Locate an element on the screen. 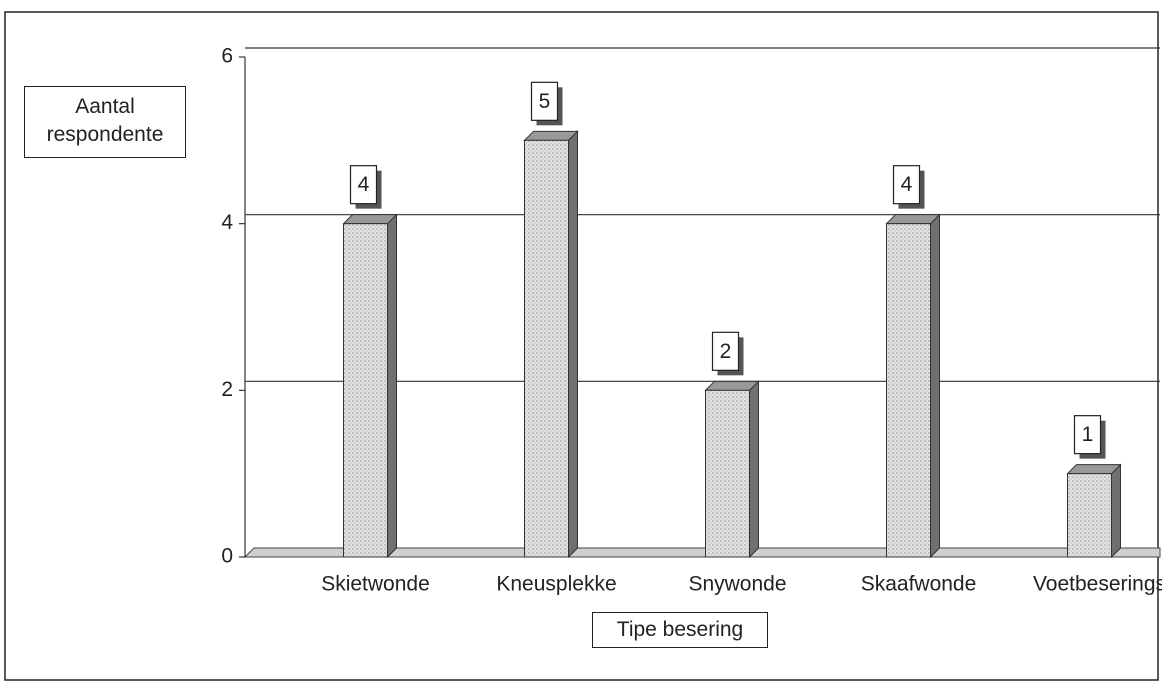 The image size is (1162, 685). data-label: 2 is located at coordinates (726, 351).